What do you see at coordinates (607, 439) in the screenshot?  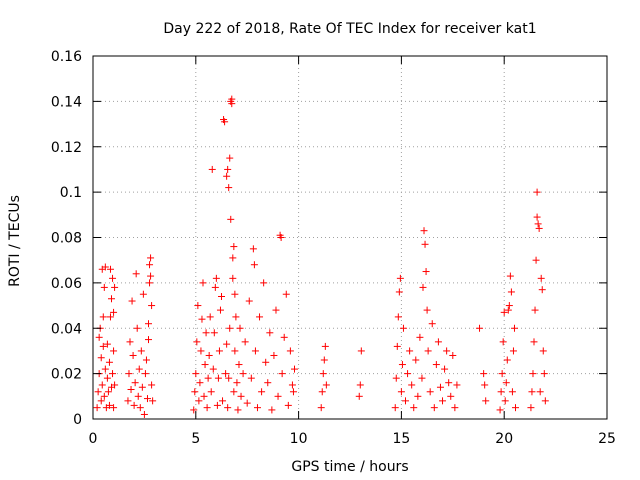 I see `x-tick-label: 25` at bounding box center [607, 439].